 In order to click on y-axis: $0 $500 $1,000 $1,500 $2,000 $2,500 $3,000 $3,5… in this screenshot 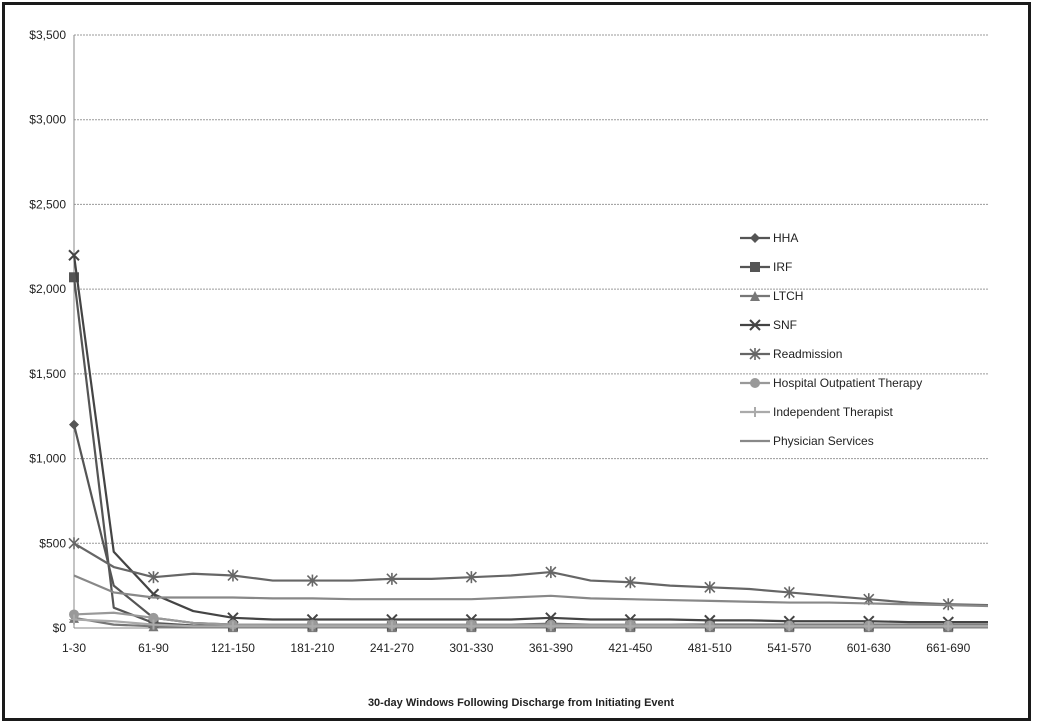, I will do `click(52, 331)`.